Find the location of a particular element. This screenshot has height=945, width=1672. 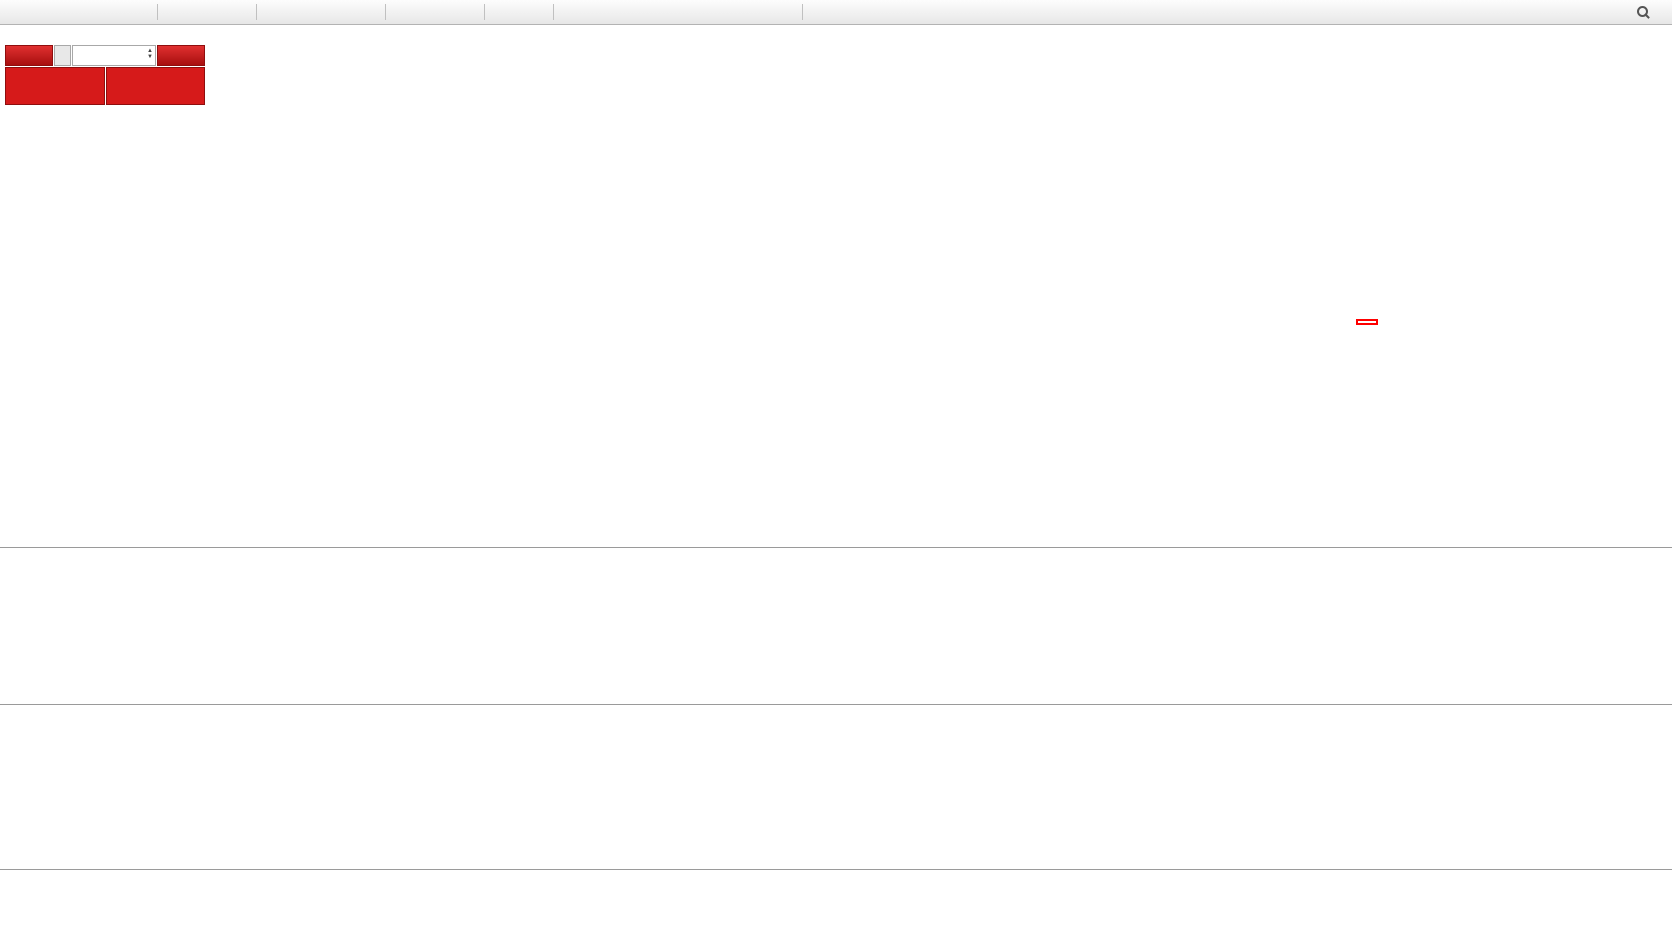

trendline-tool-button is located at coordinates (633, 12).